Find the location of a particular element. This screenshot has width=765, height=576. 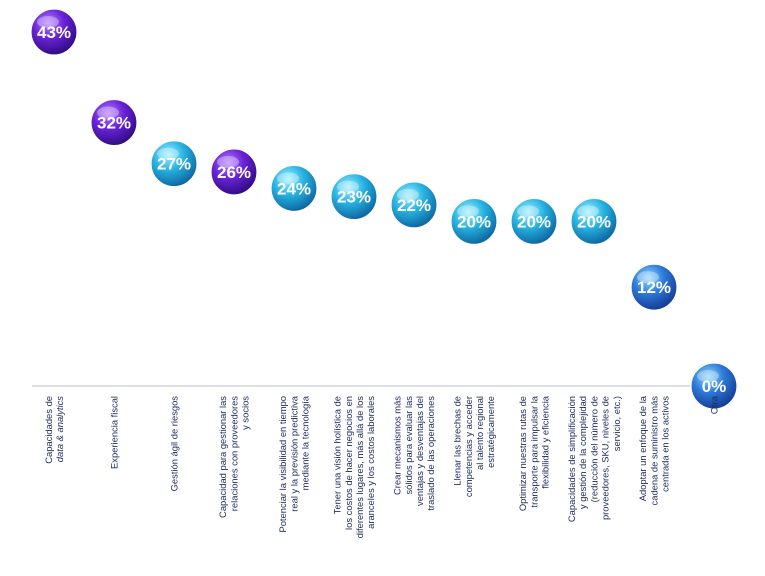

category-label-line: mediante la tecnología is located at coordinates (305, 442).